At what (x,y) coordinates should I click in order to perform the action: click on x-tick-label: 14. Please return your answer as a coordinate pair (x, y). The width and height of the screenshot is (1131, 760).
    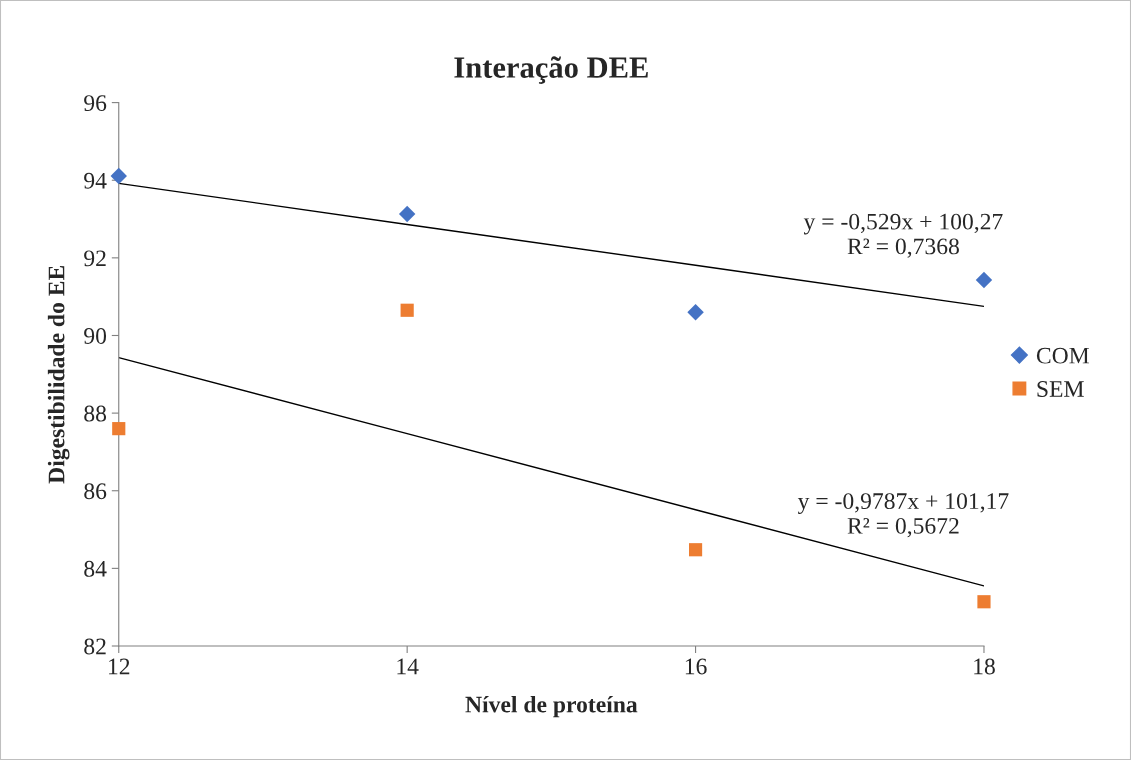
    Looking at the image, I should click on (408, 666).